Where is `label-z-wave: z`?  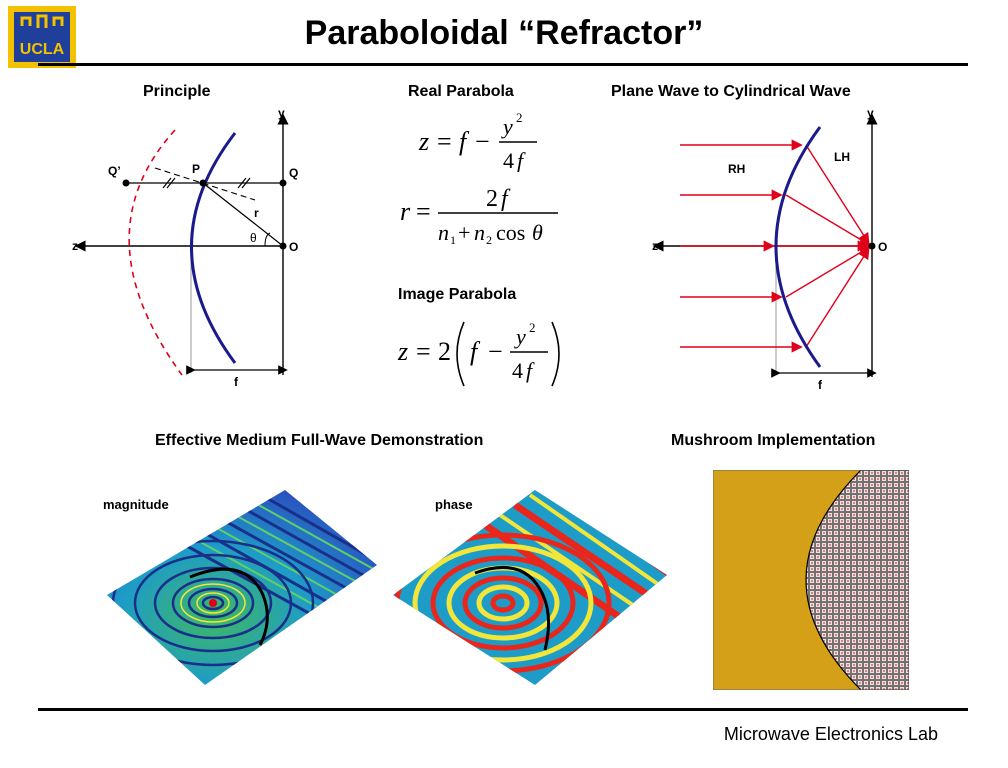 label-z-wave: z is located at coordinates (655, 246).